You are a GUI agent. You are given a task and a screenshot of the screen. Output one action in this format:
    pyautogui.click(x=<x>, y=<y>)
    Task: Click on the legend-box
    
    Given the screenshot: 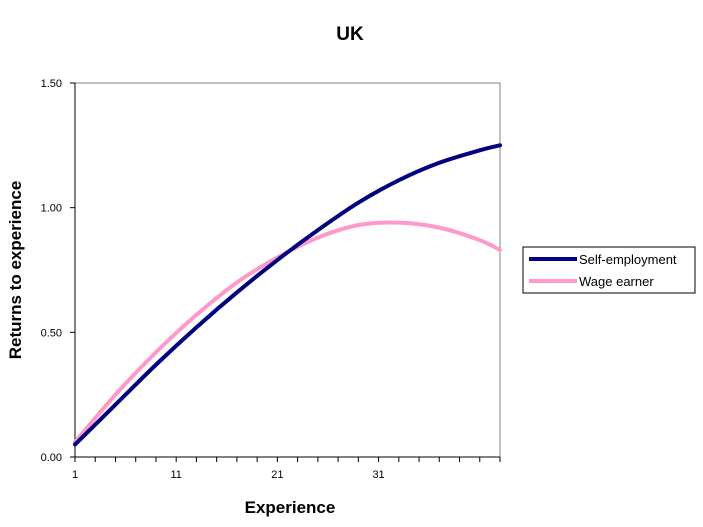 What is the action you would take?
    pyautogui.click(x=609, y=270)
    